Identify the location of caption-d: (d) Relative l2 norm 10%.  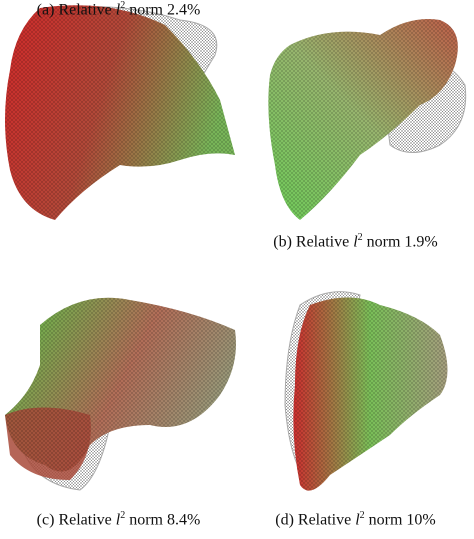
(355, 519).